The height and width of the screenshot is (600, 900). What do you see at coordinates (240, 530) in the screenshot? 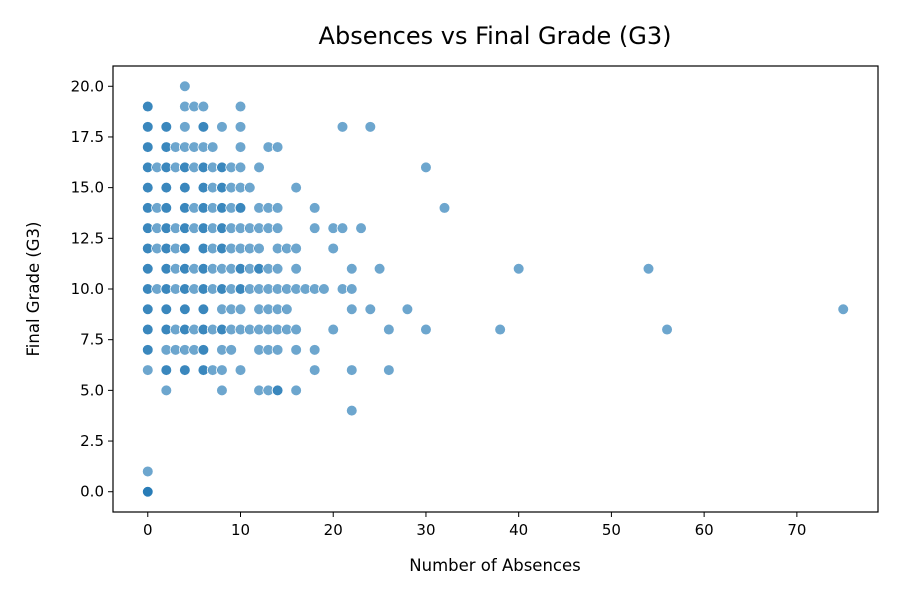
I see `x-tick-label: 10` at bounding box center [240, 530].